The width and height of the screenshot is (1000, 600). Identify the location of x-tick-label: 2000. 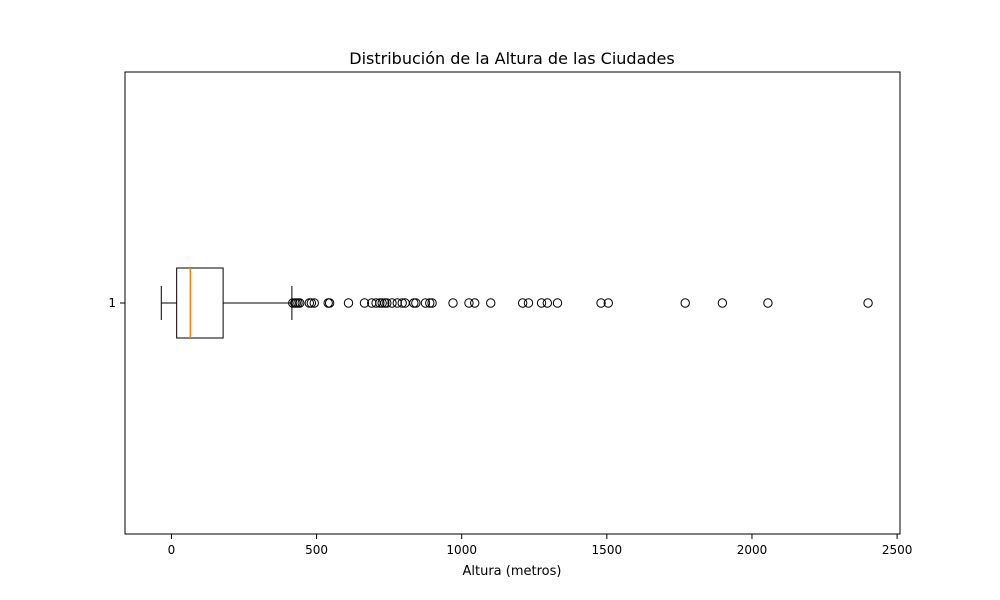
(752, 550).